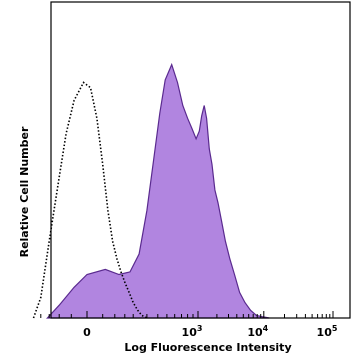  What do you see at coordinates (207, 347) in the screenshot?
I see `x-axis-label: Log Fluorescence Intensity` at bounding box center [207, 347].